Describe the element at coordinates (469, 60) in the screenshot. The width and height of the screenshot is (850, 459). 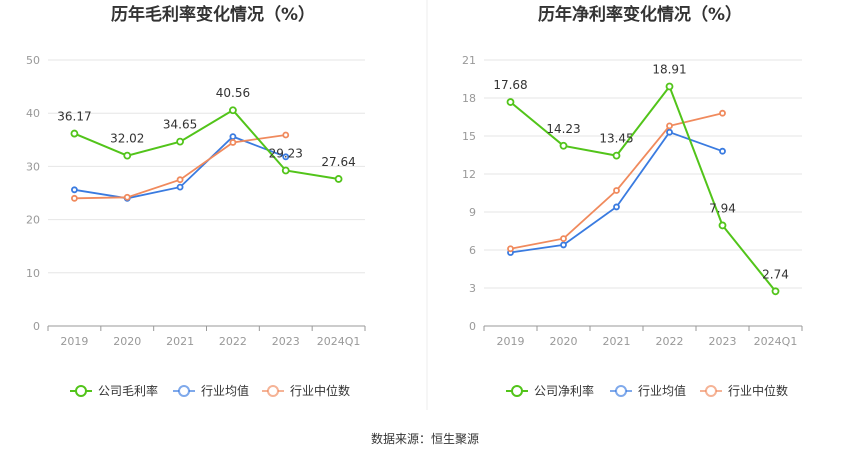
I see `y-tick-label: 21` at that location.